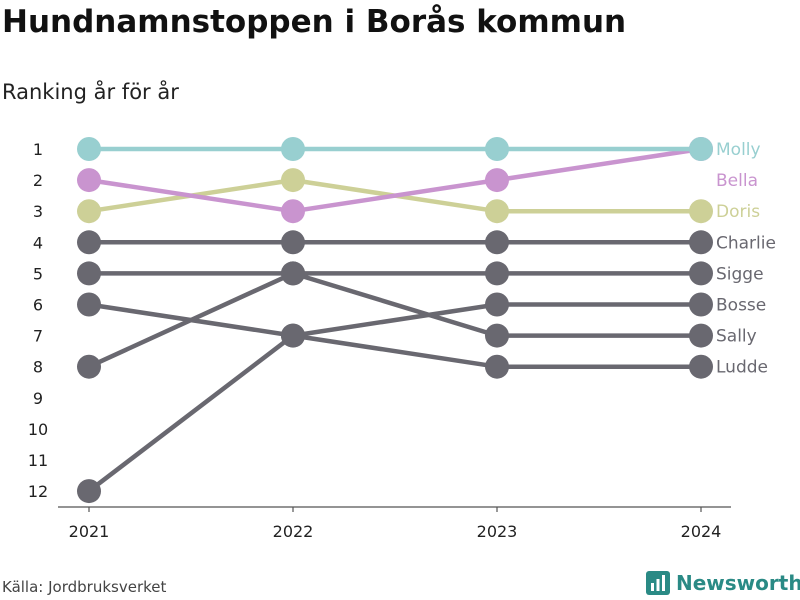 The width and height of the screenshot is (800, 600). Describe the element at coordinates (738, 212) in the screenshot. I see `series-label-doris: Doris` at that location.